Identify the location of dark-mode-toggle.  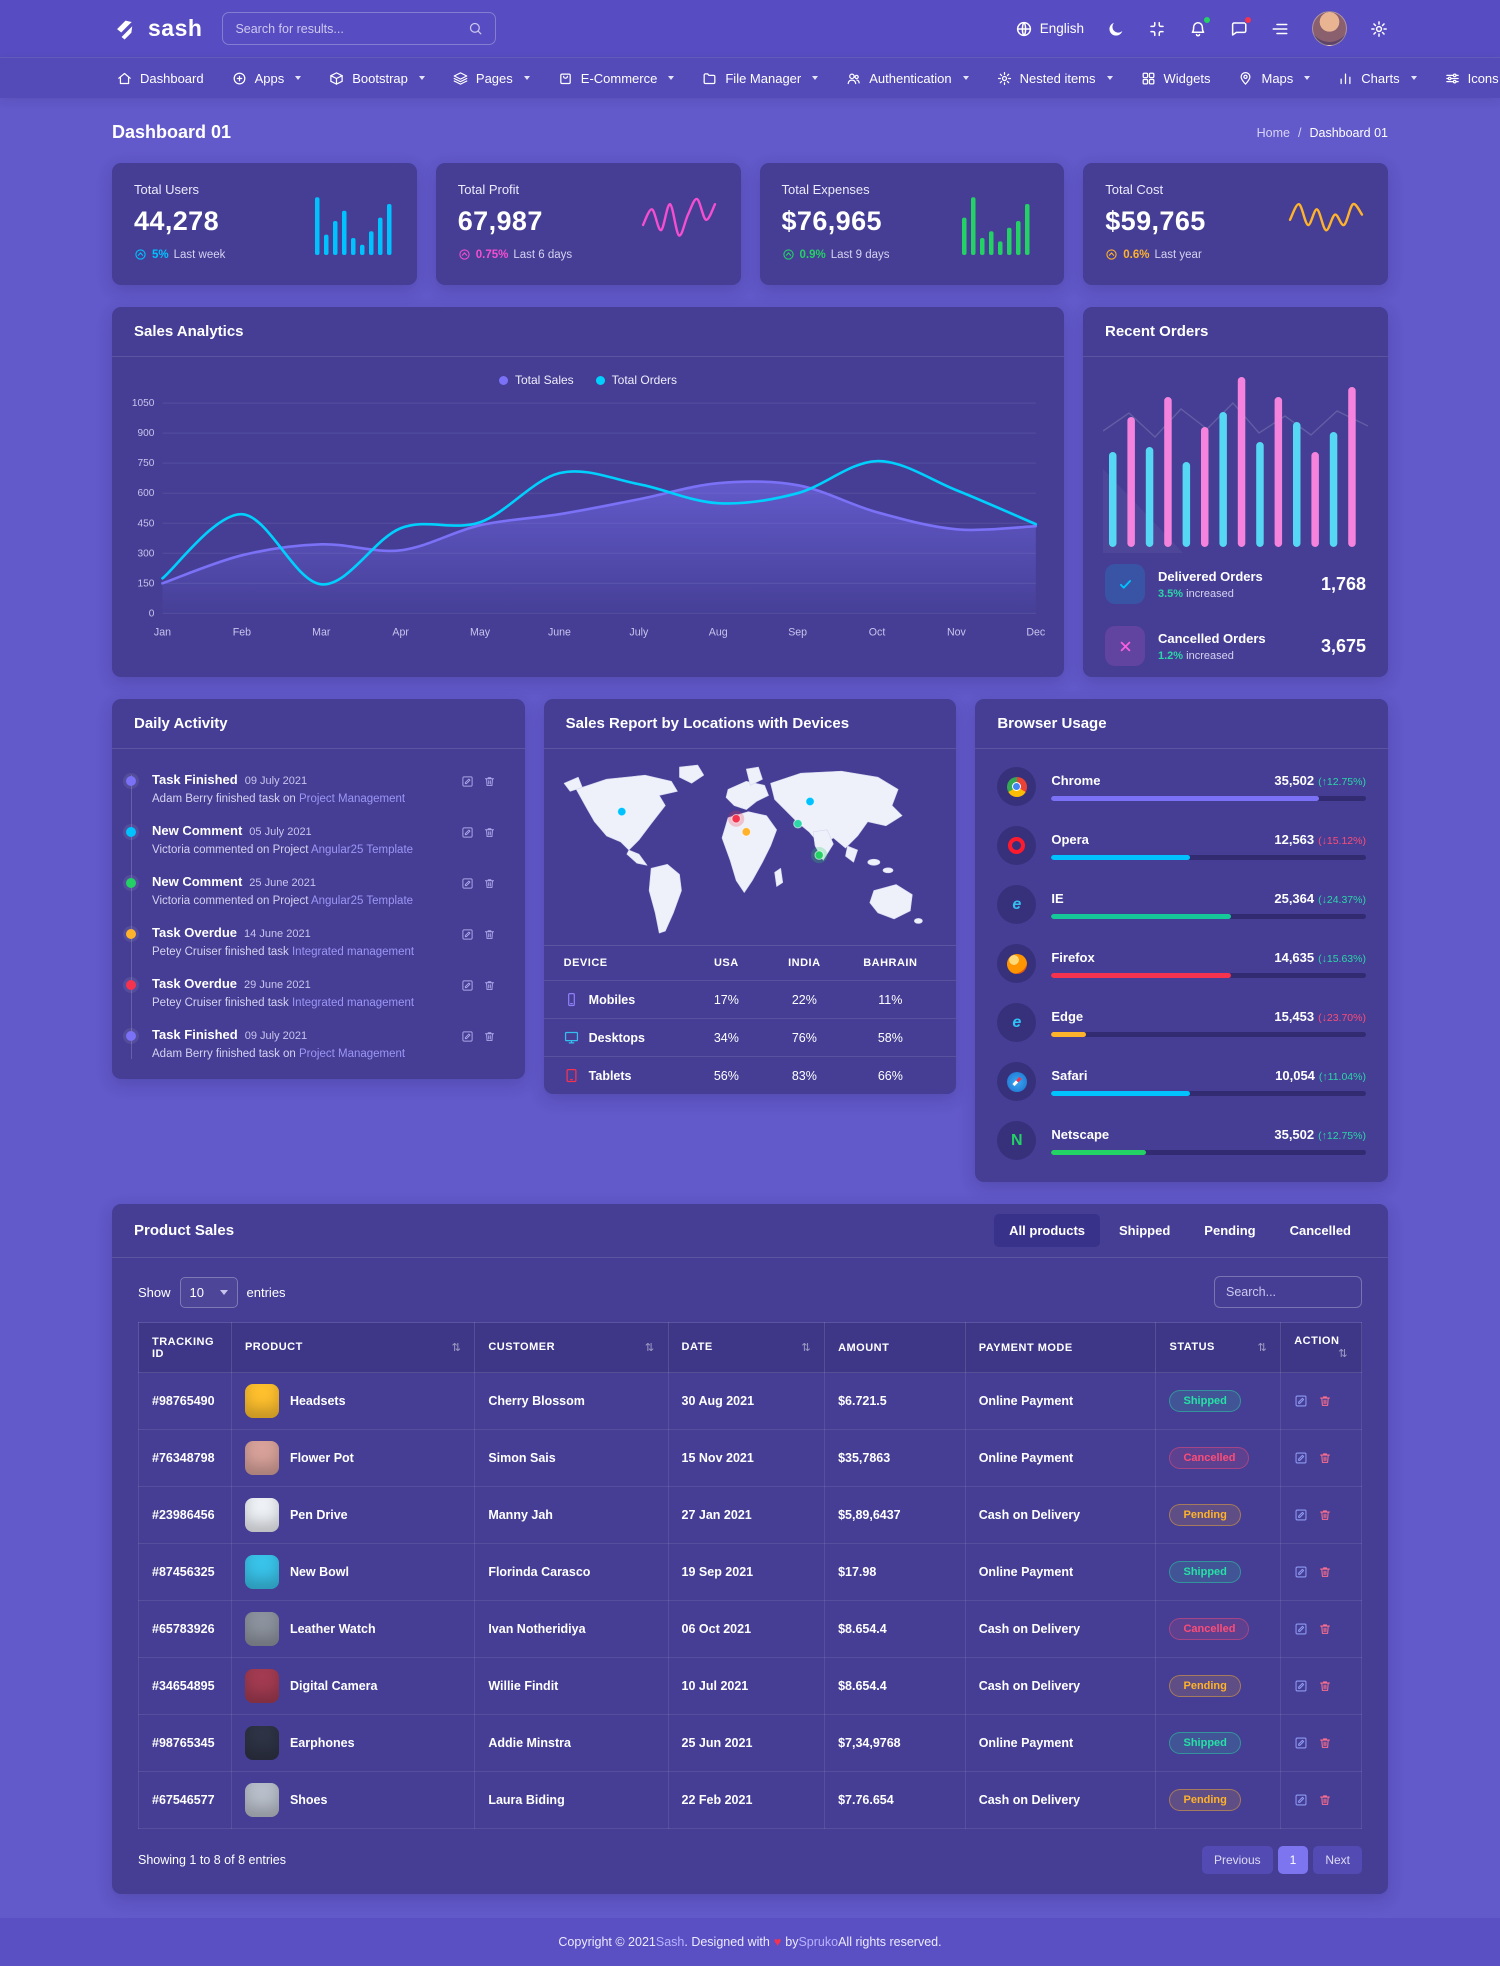
(1116, 29).